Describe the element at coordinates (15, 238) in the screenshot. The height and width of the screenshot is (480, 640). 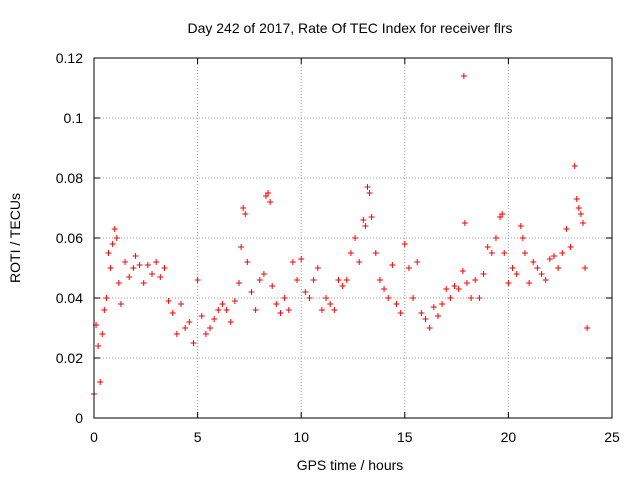
I see `y-axis-label: ROTI / TECUs` at that location.